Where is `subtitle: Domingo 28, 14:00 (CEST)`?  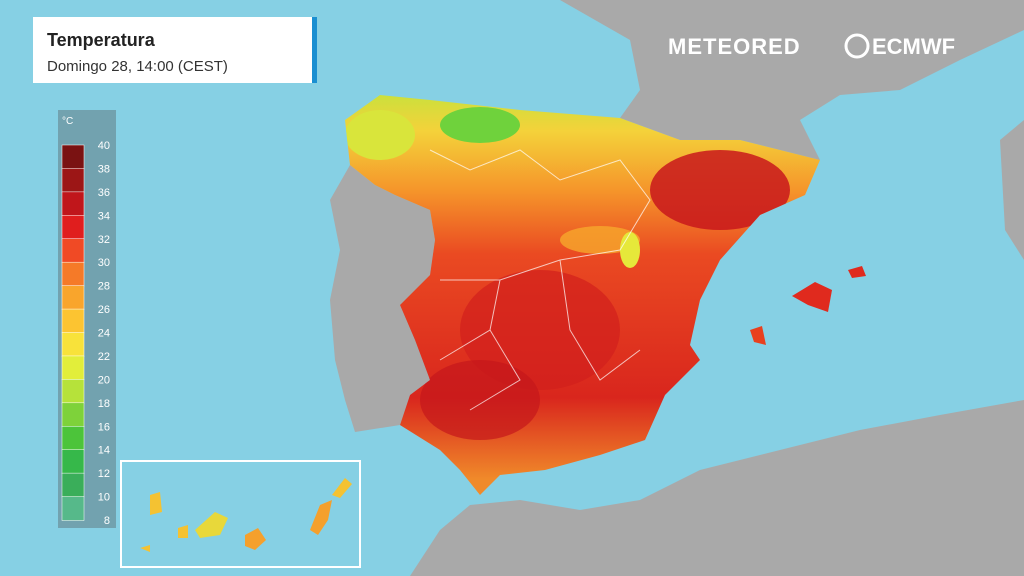 subtitle: Domingo 28, 14:00 (CEST) is located at coordinates (137, 66).